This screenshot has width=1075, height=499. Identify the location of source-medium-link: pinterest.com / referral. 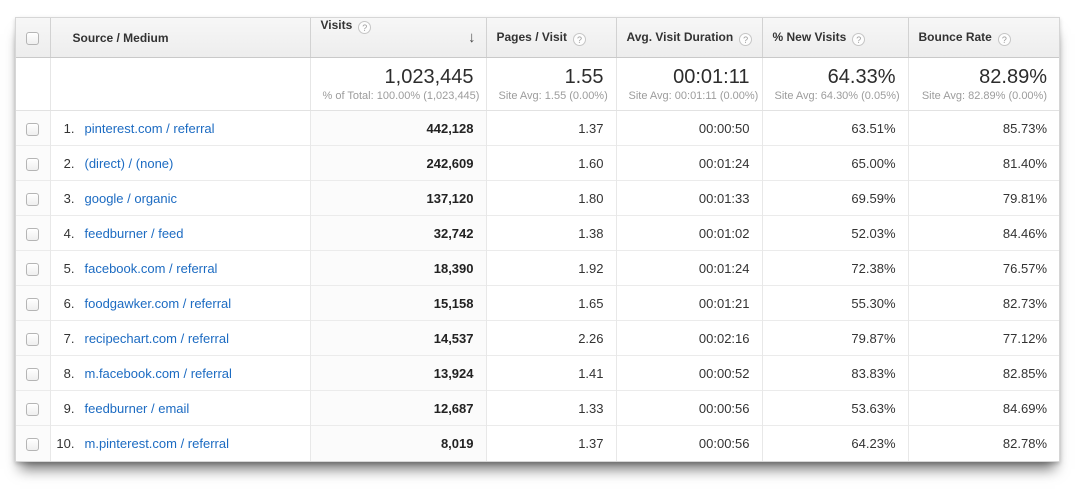
(149, 128).